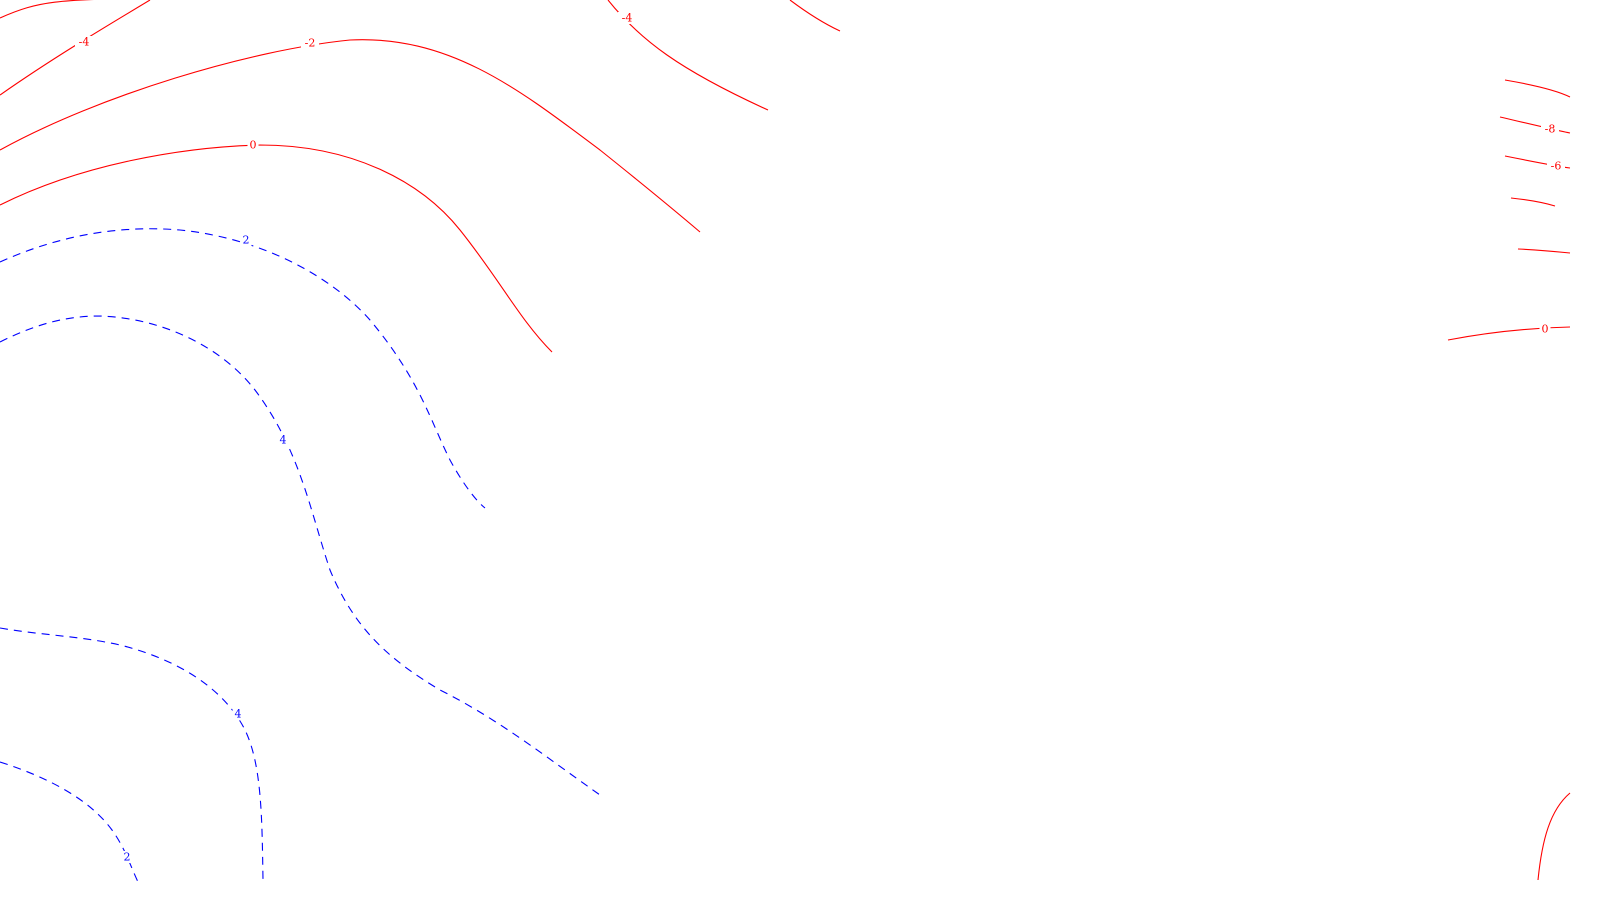  I want to click on contour-label-neg2-left: -2, so click(310, 43).